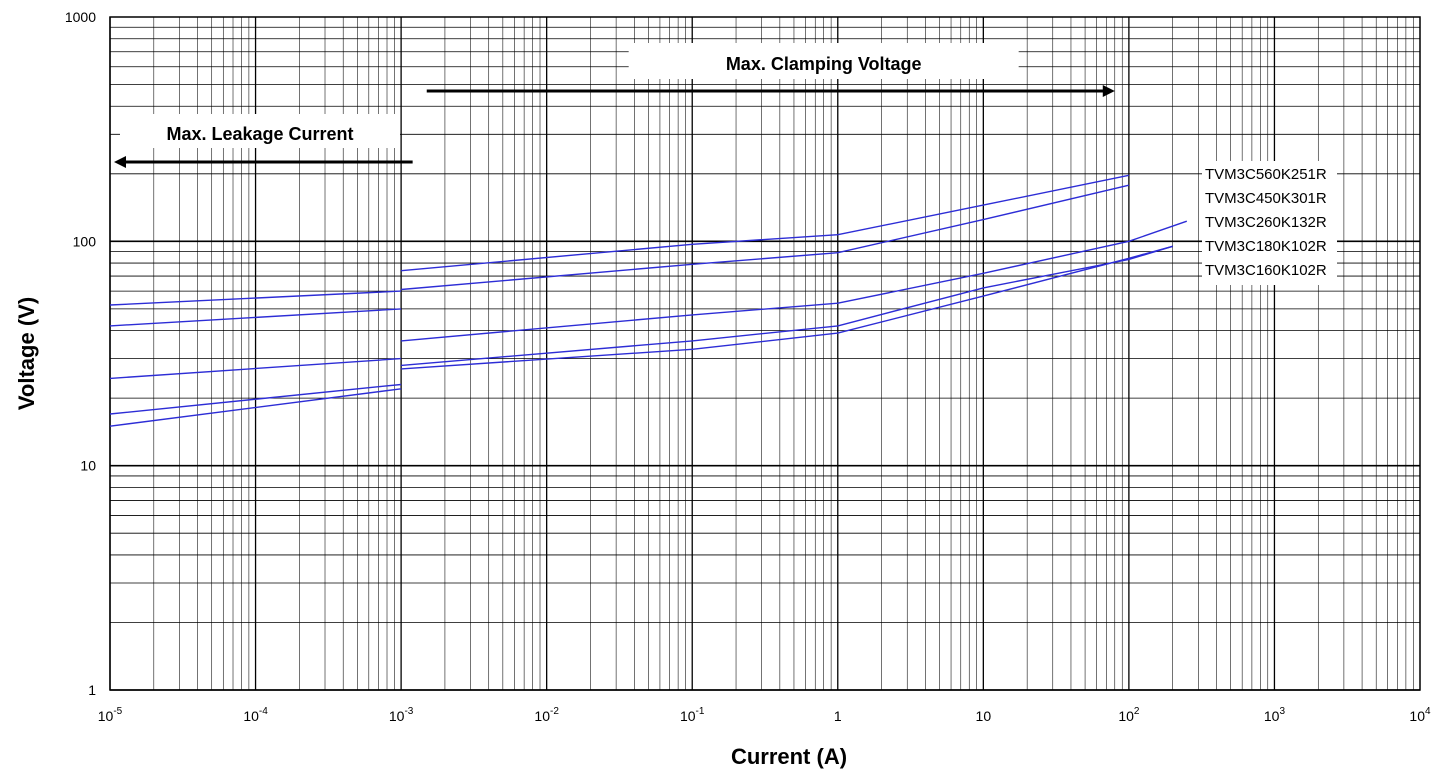  I want to click on x-tick-label: 10², so click(1129, 715).